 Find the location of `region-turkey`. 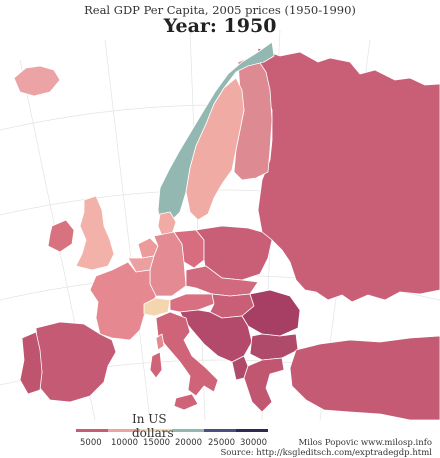

region-turkey is located at coordinates (364, 378).